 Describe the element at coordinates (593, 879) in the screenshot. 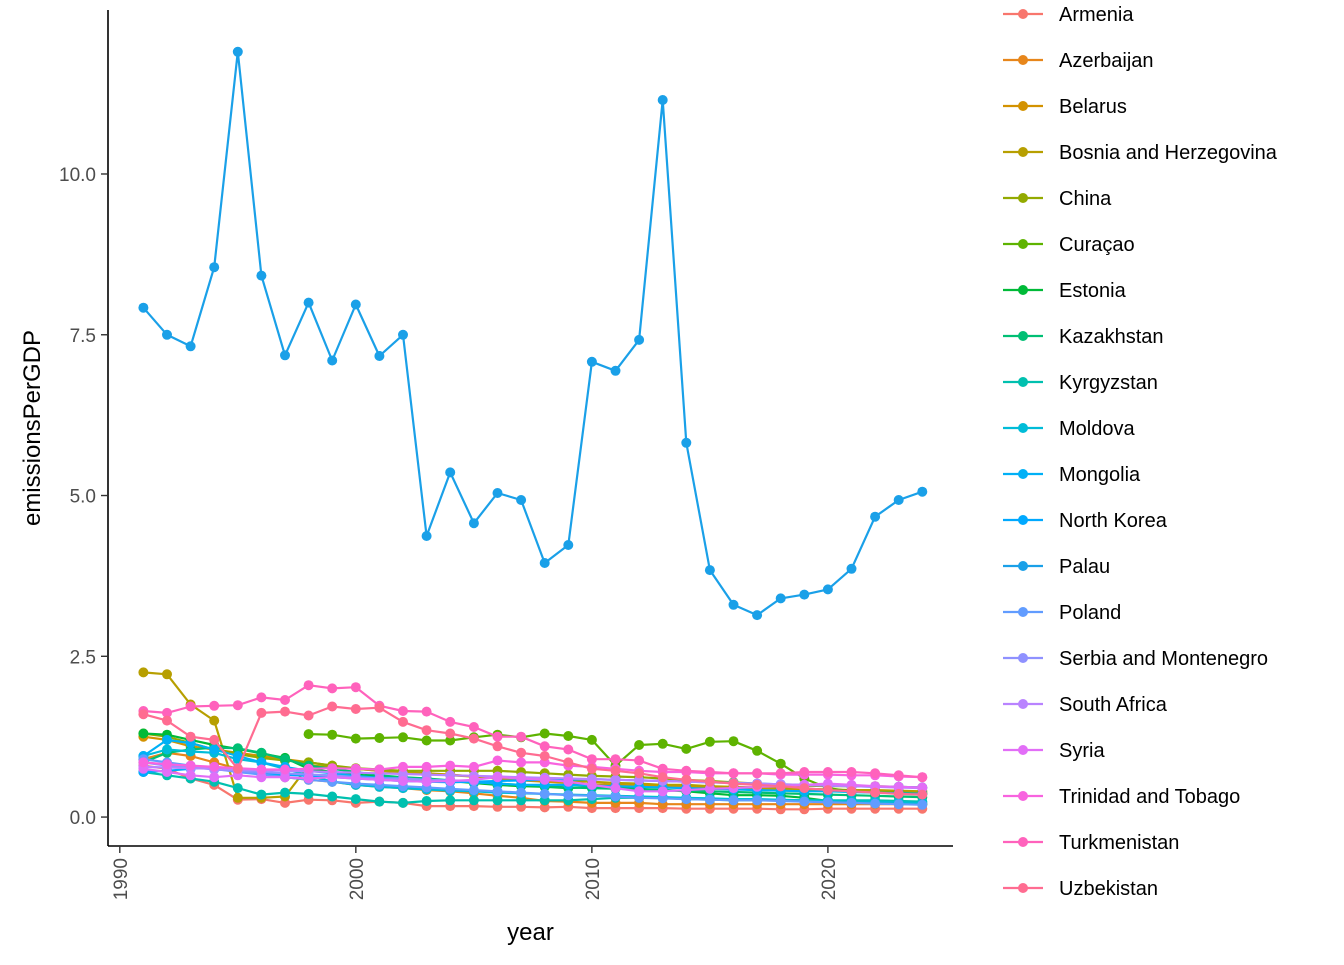

I see `x-tick-label: 2010` at that location.